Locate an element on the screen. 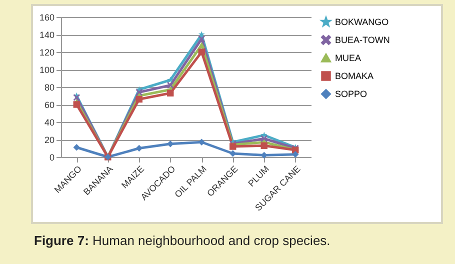 The image size is (455, 264). y-tick-label: 40 is located at coordinates (49, 123).